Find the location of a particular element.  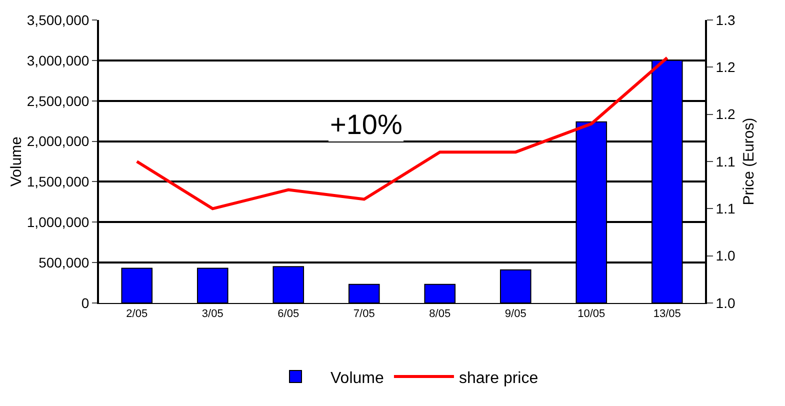

x-tick-label: 3/05 is located at coordinates (213, 314).